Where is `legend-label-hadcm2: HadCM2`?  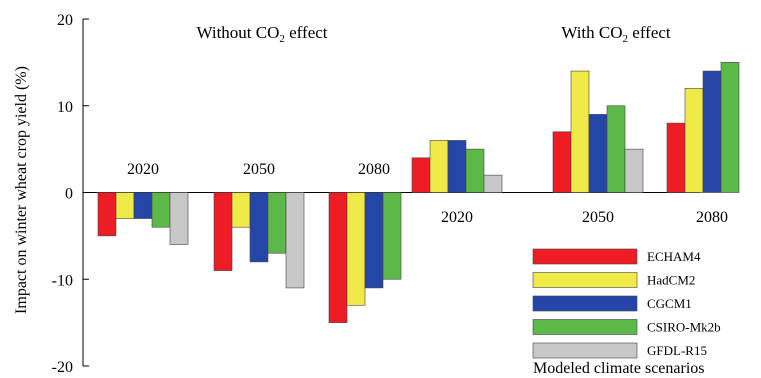
legend-label-hadcm2: HadCM2 is located at coordinates (671, 280).